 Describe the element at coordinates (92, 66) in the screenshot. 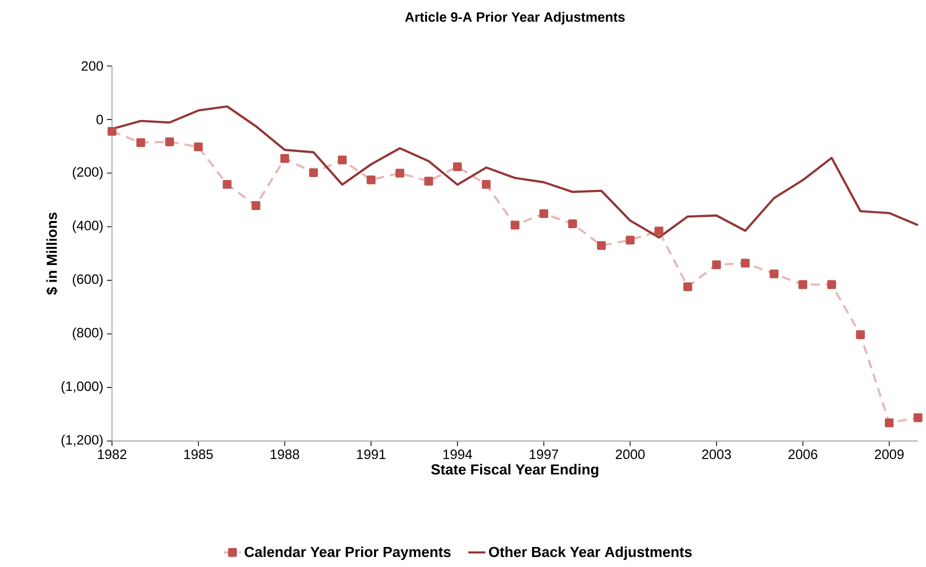

I see `y-tick-label: 200` at that location.